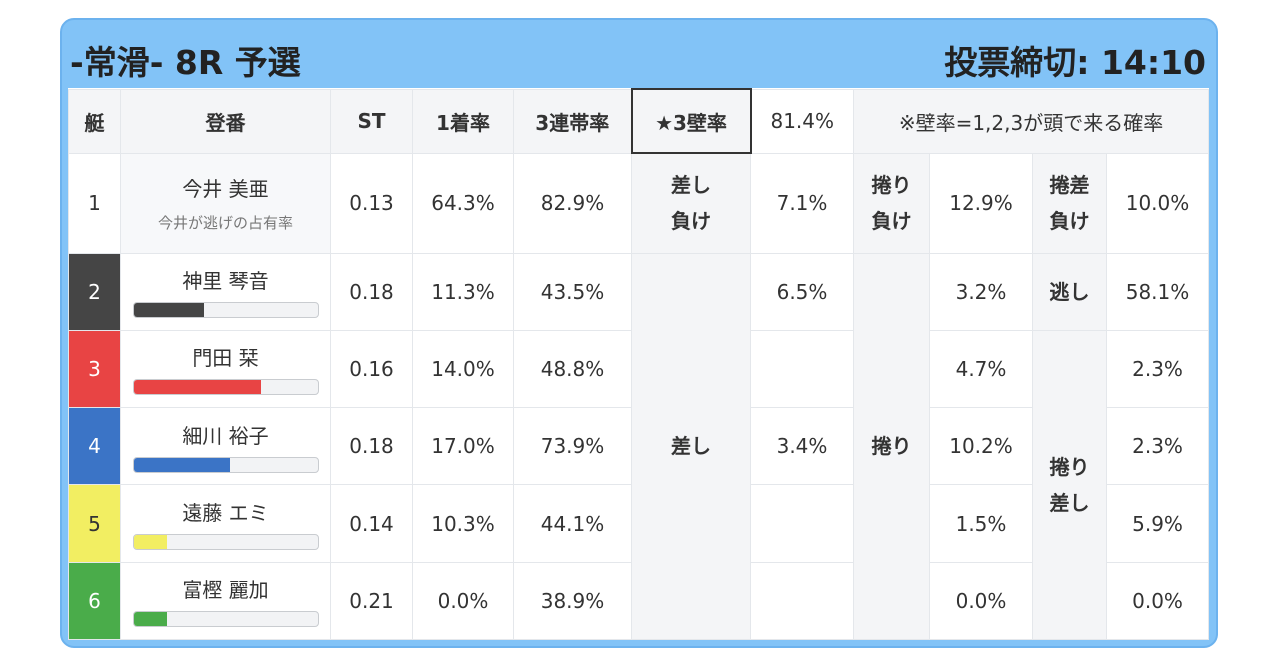  I want to click on value: 5.9%, so click(1157, 523).